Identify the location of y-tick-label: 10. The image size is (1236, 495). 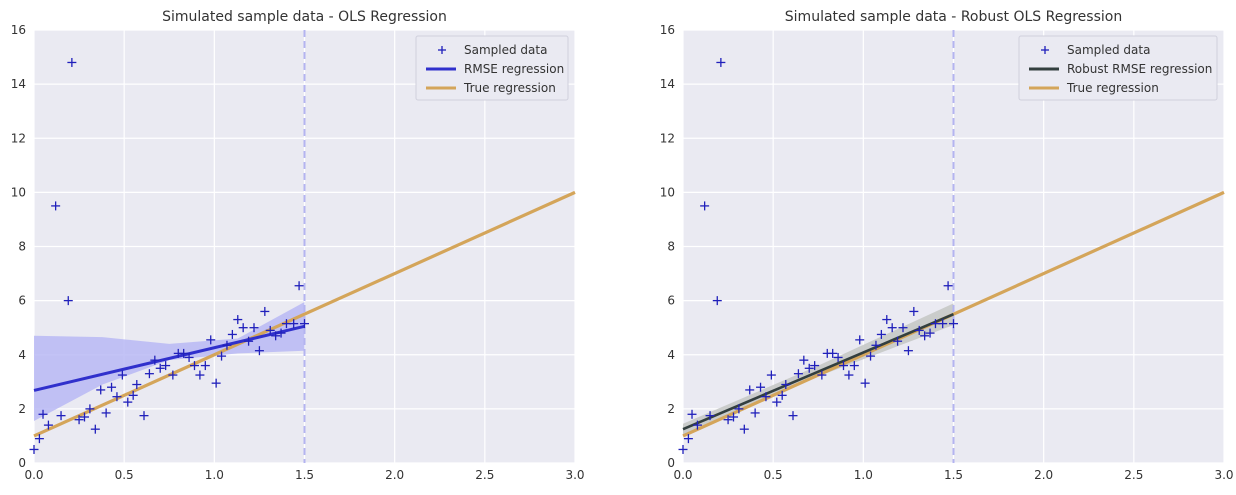
(667, 192).